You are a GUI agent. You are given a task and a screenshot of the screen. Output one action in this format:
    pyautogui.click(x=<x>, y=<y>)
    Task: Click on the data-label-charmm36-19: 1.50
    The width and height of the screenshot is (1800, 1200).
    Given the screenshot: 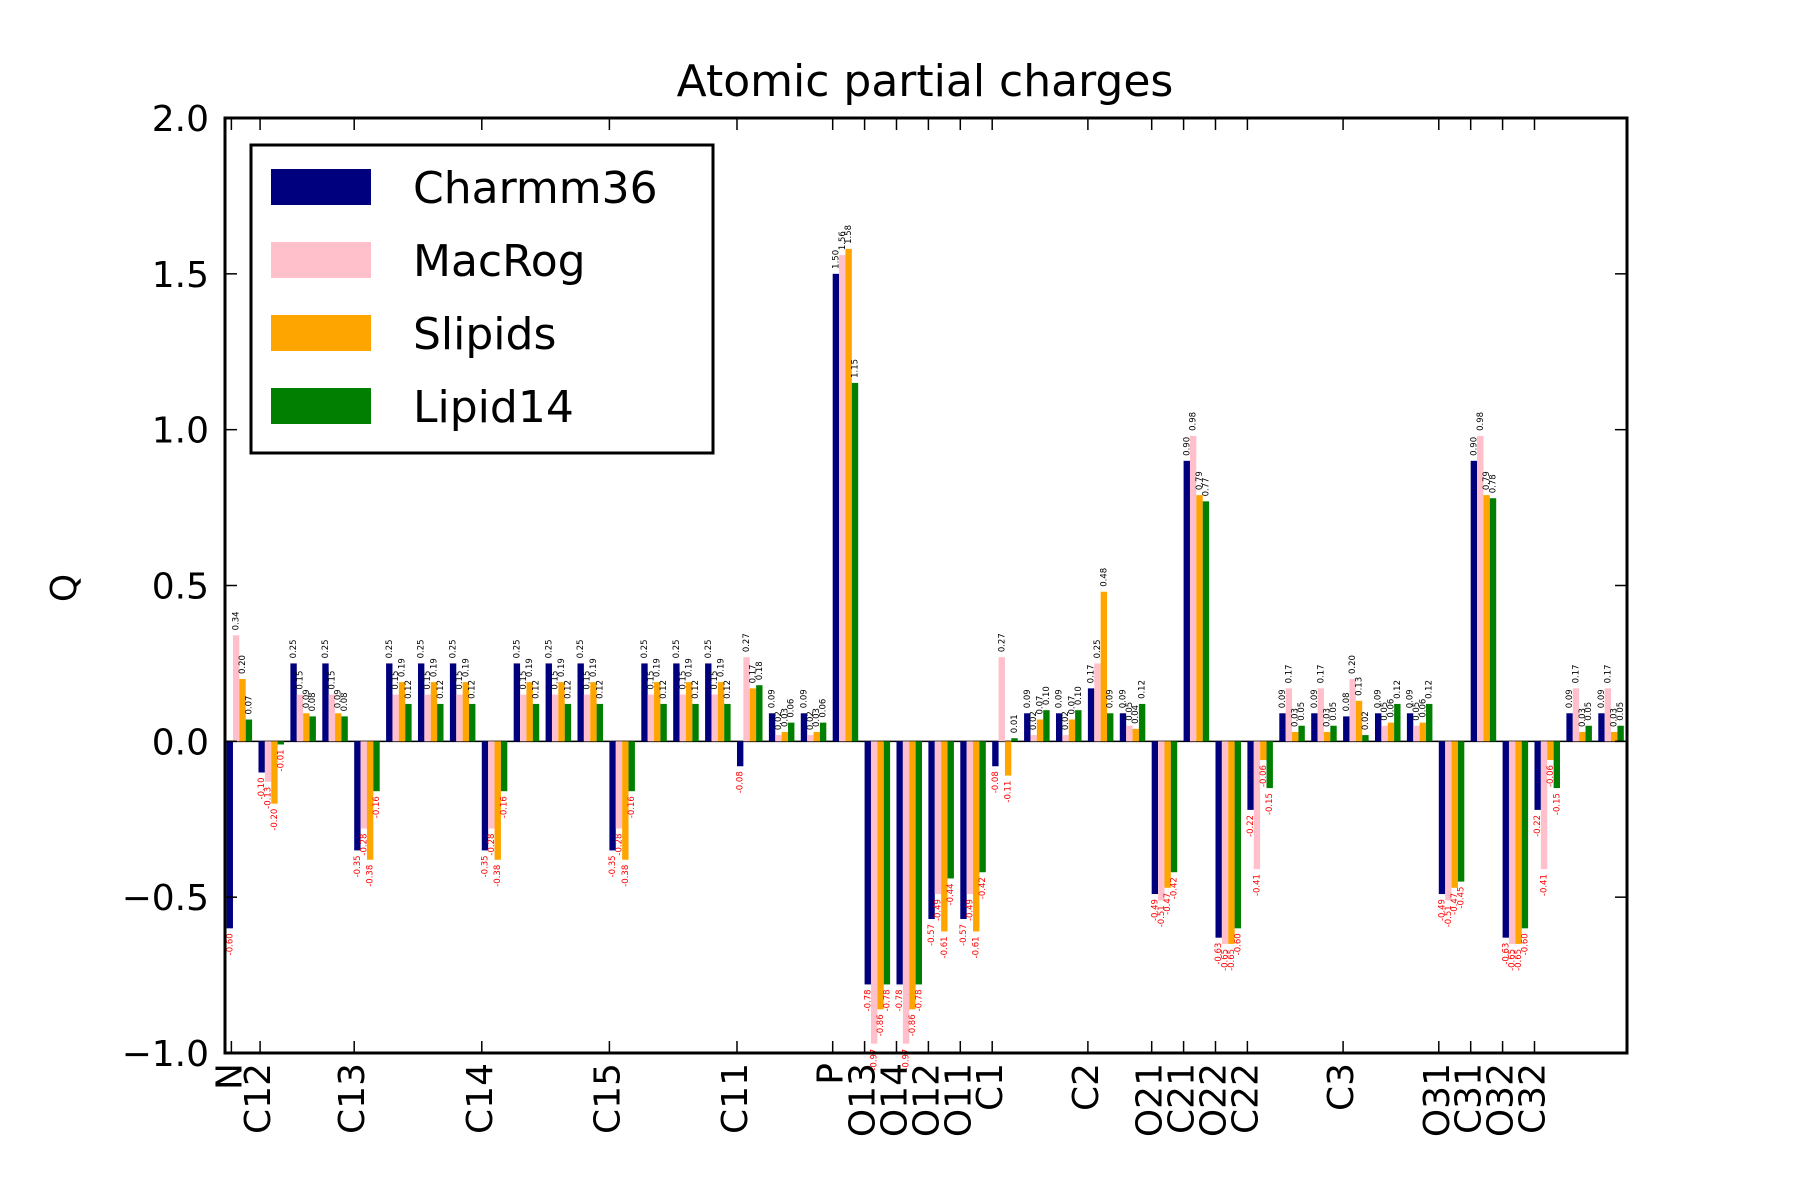 What is the action you would take?
    pyautogui.click(x=836, y=259)
    